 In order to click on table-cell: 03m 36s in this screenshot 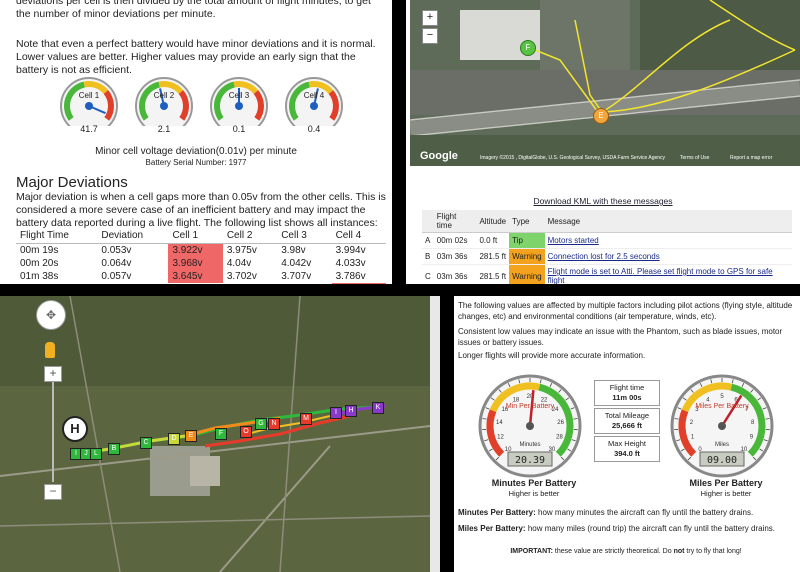, I will do `click(455, 274)`.